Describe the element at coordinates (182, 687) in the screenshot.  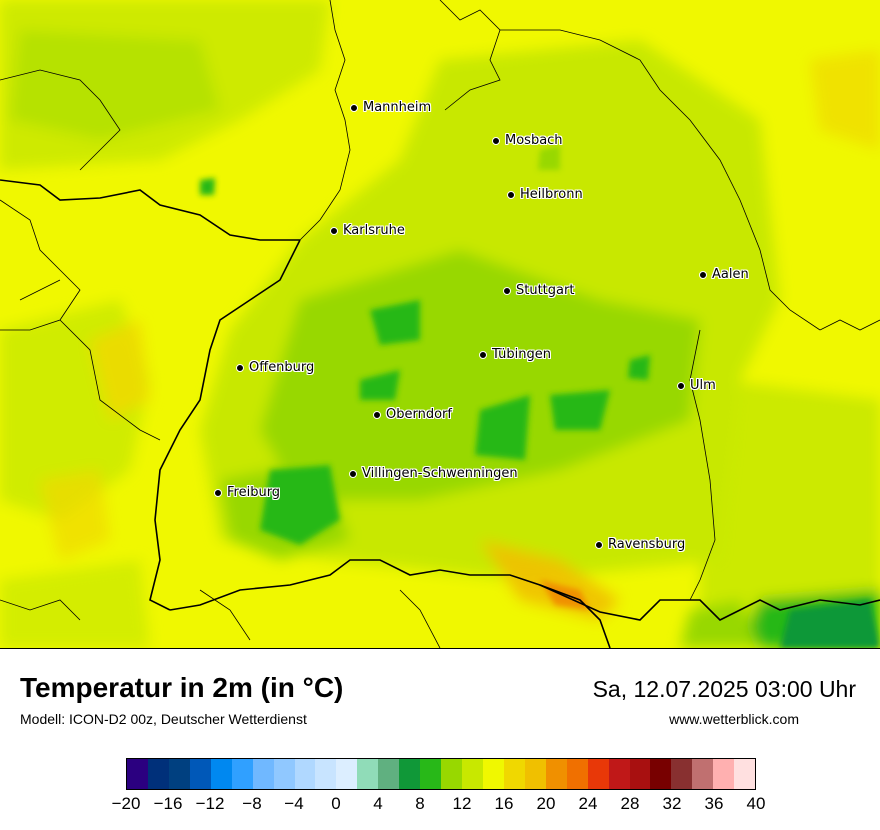
I see `map-title: Temperatur in 2m (in °C)` at that location.